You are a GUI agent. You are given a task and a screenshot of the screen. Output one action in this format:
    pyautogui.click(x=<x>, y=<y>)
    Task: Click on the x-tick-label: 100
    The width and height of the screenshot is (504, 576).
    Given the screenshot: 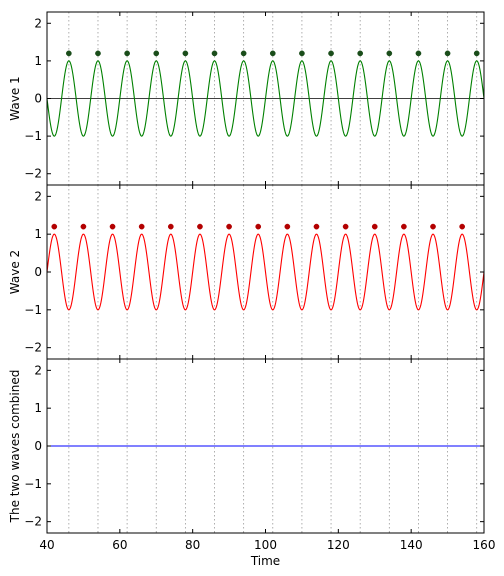 What is the action you would take?
    pyautogui.click(x=265, y=545)
    